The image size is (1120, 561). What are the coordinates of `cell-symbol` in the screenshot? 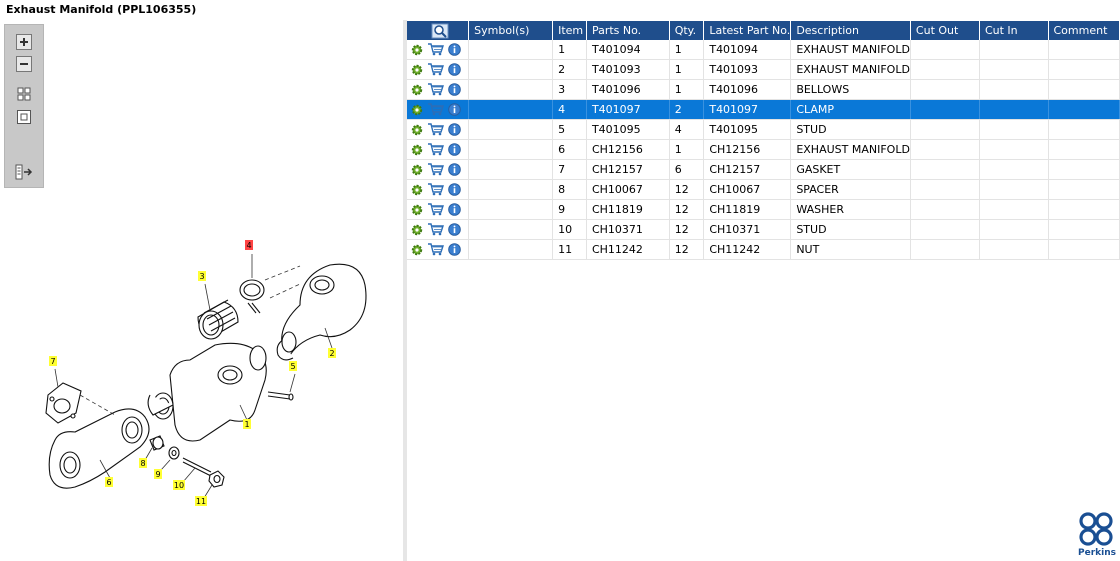 It's located at (511, 50).